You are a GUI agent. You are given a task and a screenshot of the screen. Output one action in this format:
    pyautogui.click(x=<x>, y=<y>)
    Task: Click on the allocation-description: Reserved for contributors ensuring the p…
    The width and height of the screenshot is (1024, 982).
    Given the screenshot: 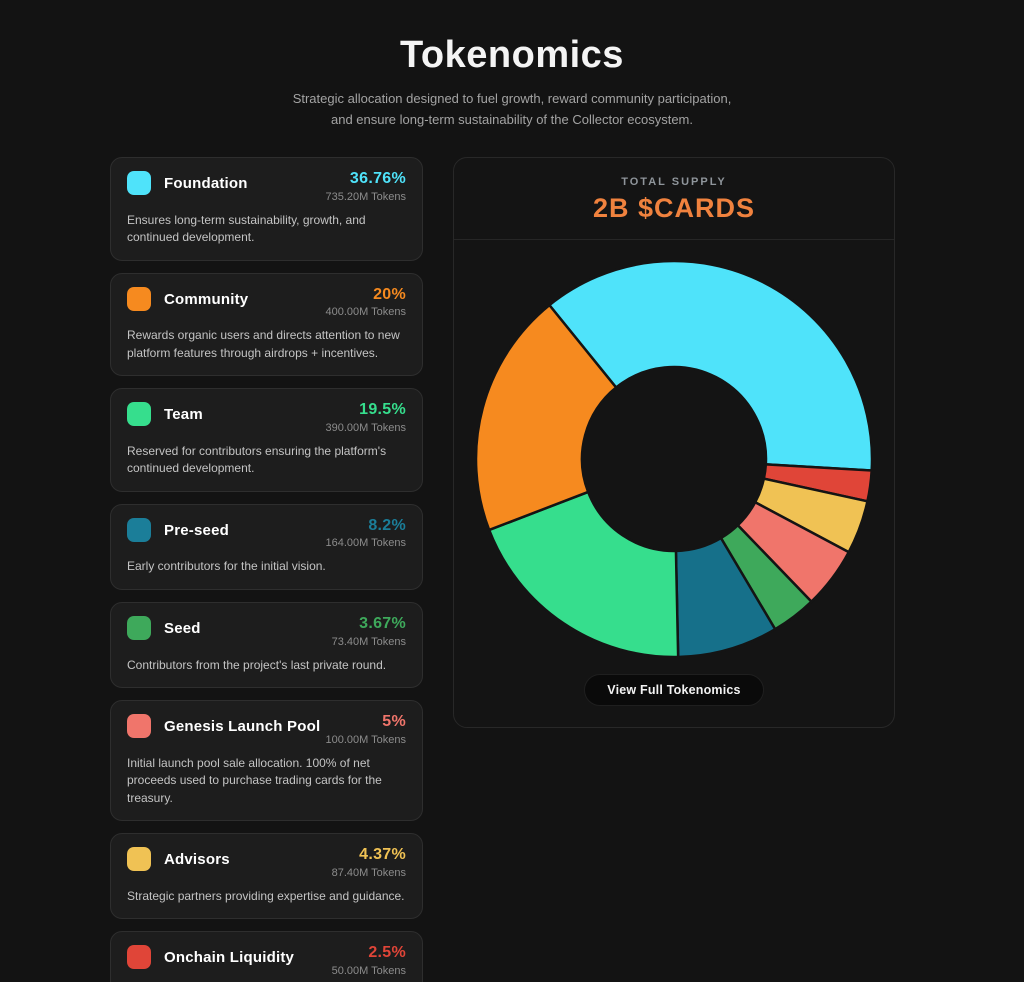 What is the action you would take?
    pyautogui.click(x=257, y=459)
    